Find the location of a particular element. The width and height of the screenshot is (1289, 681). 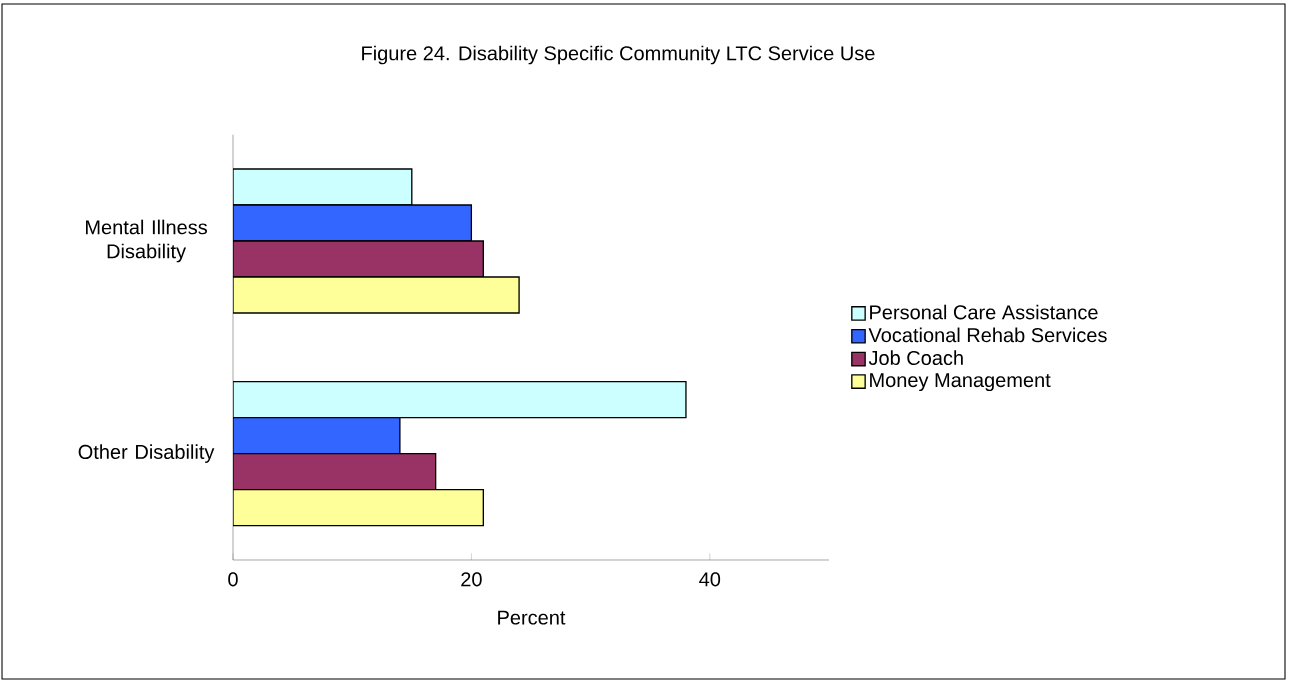

legend-label: Money Management is located at coordinates (960, 382).